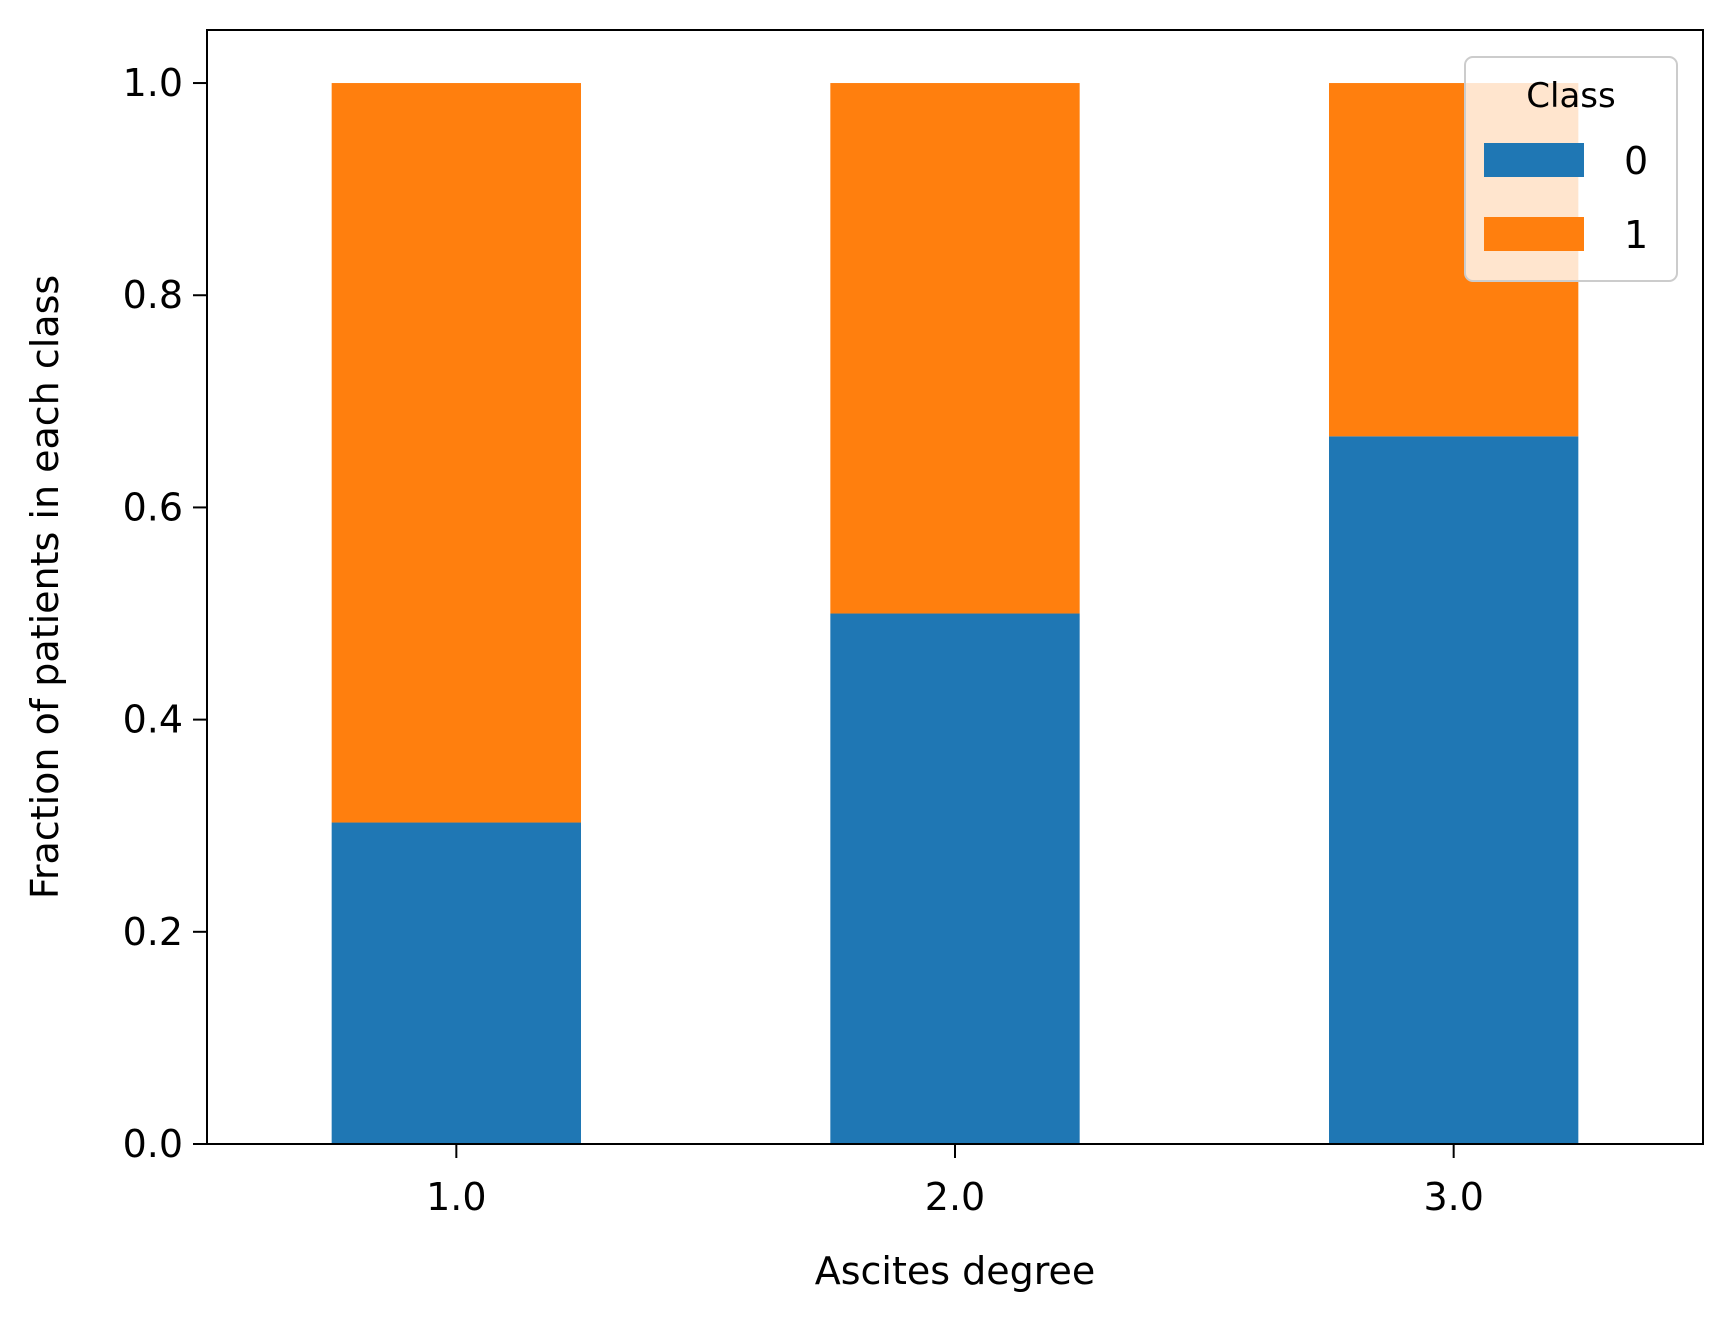 The height and width of the screenshot is (1321, 1723). I want to click on legend: Class 01, so click(1571, 169).